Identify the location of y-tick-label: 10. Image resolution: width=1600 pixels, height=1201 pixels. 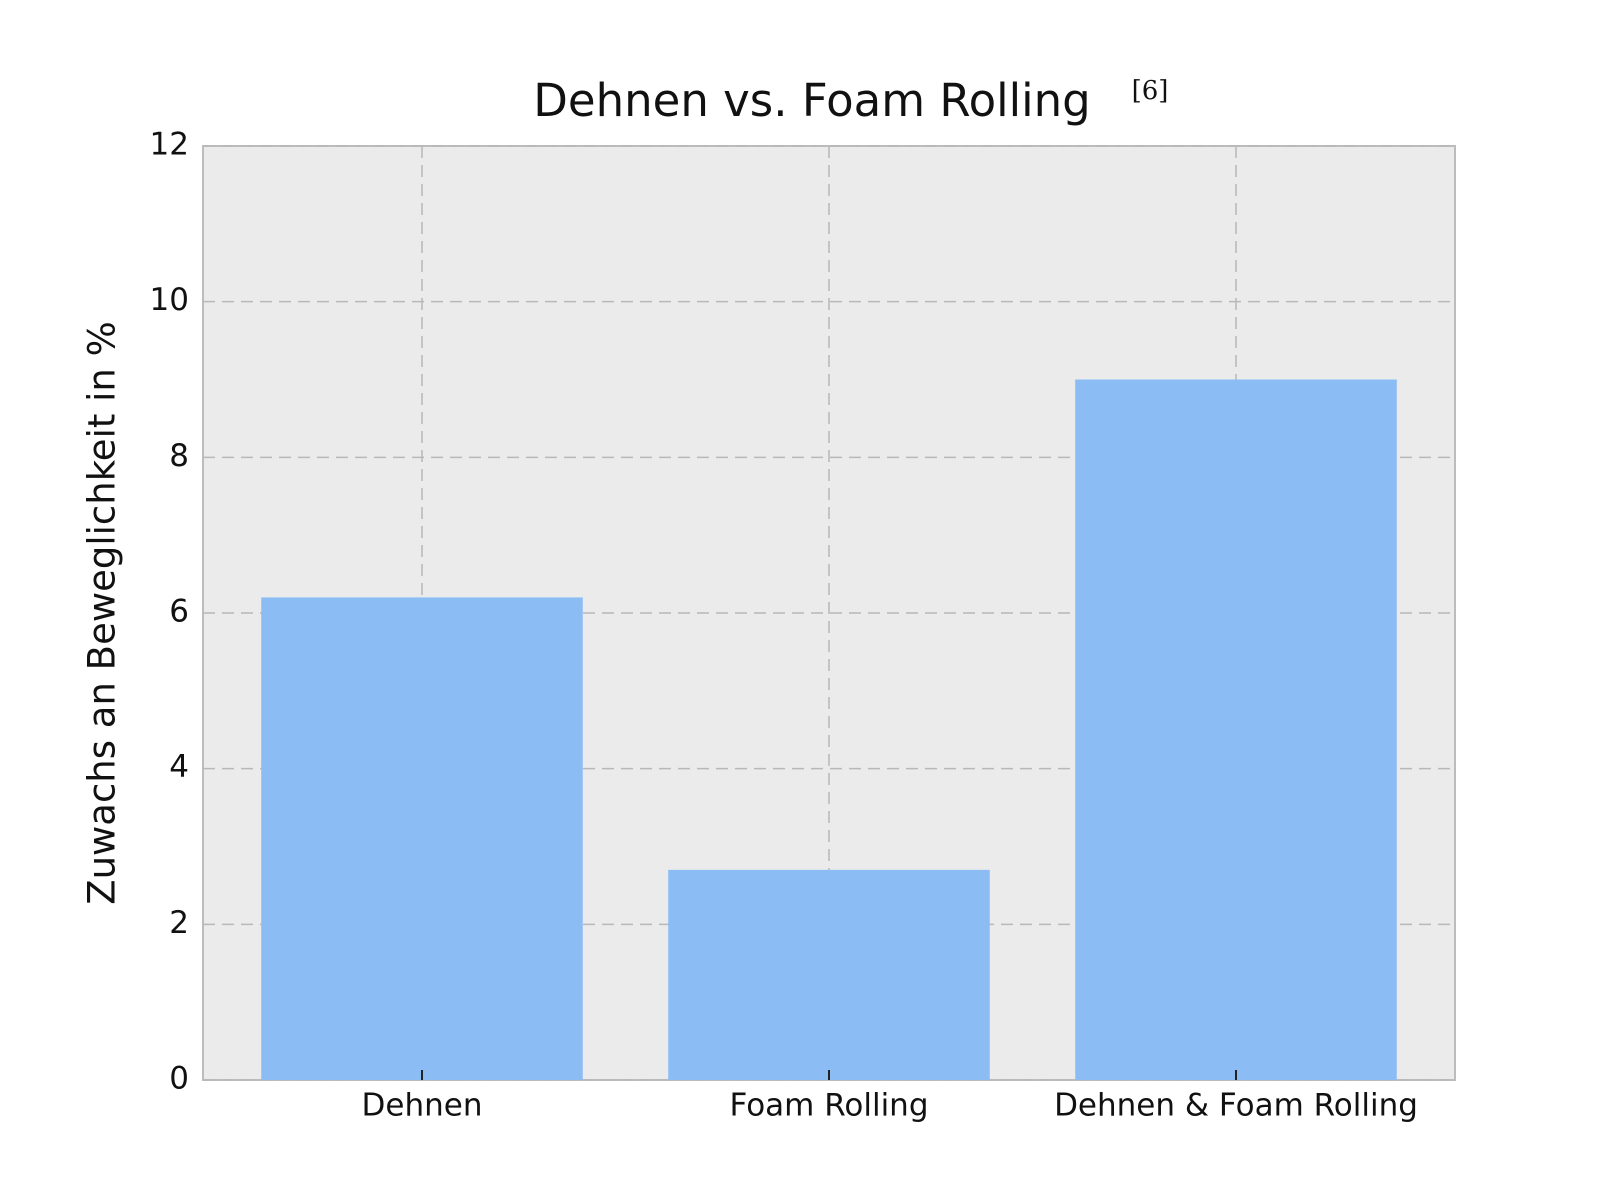
(169, 300).